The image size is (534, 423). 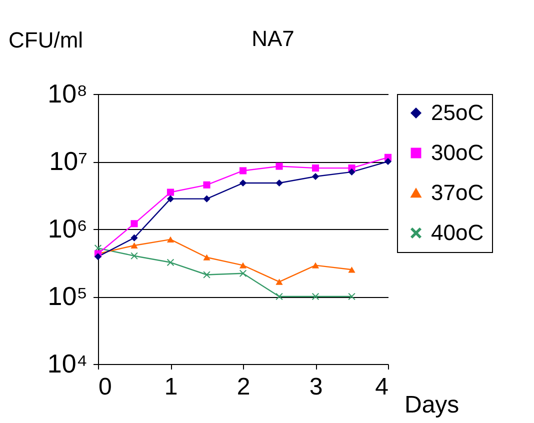 What do you see at coordinates (171, 387) in the screenshot?
I see `x-tick-label: 1` at bounding box center [171, 387].